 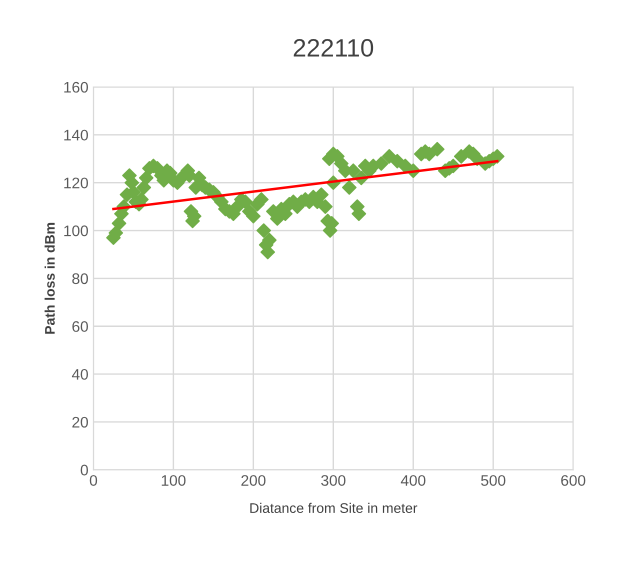 What do you see at coordinates (573, 480) in the screenshot?
I see `x-tick-label: 600` at bounding box center [573, 480].